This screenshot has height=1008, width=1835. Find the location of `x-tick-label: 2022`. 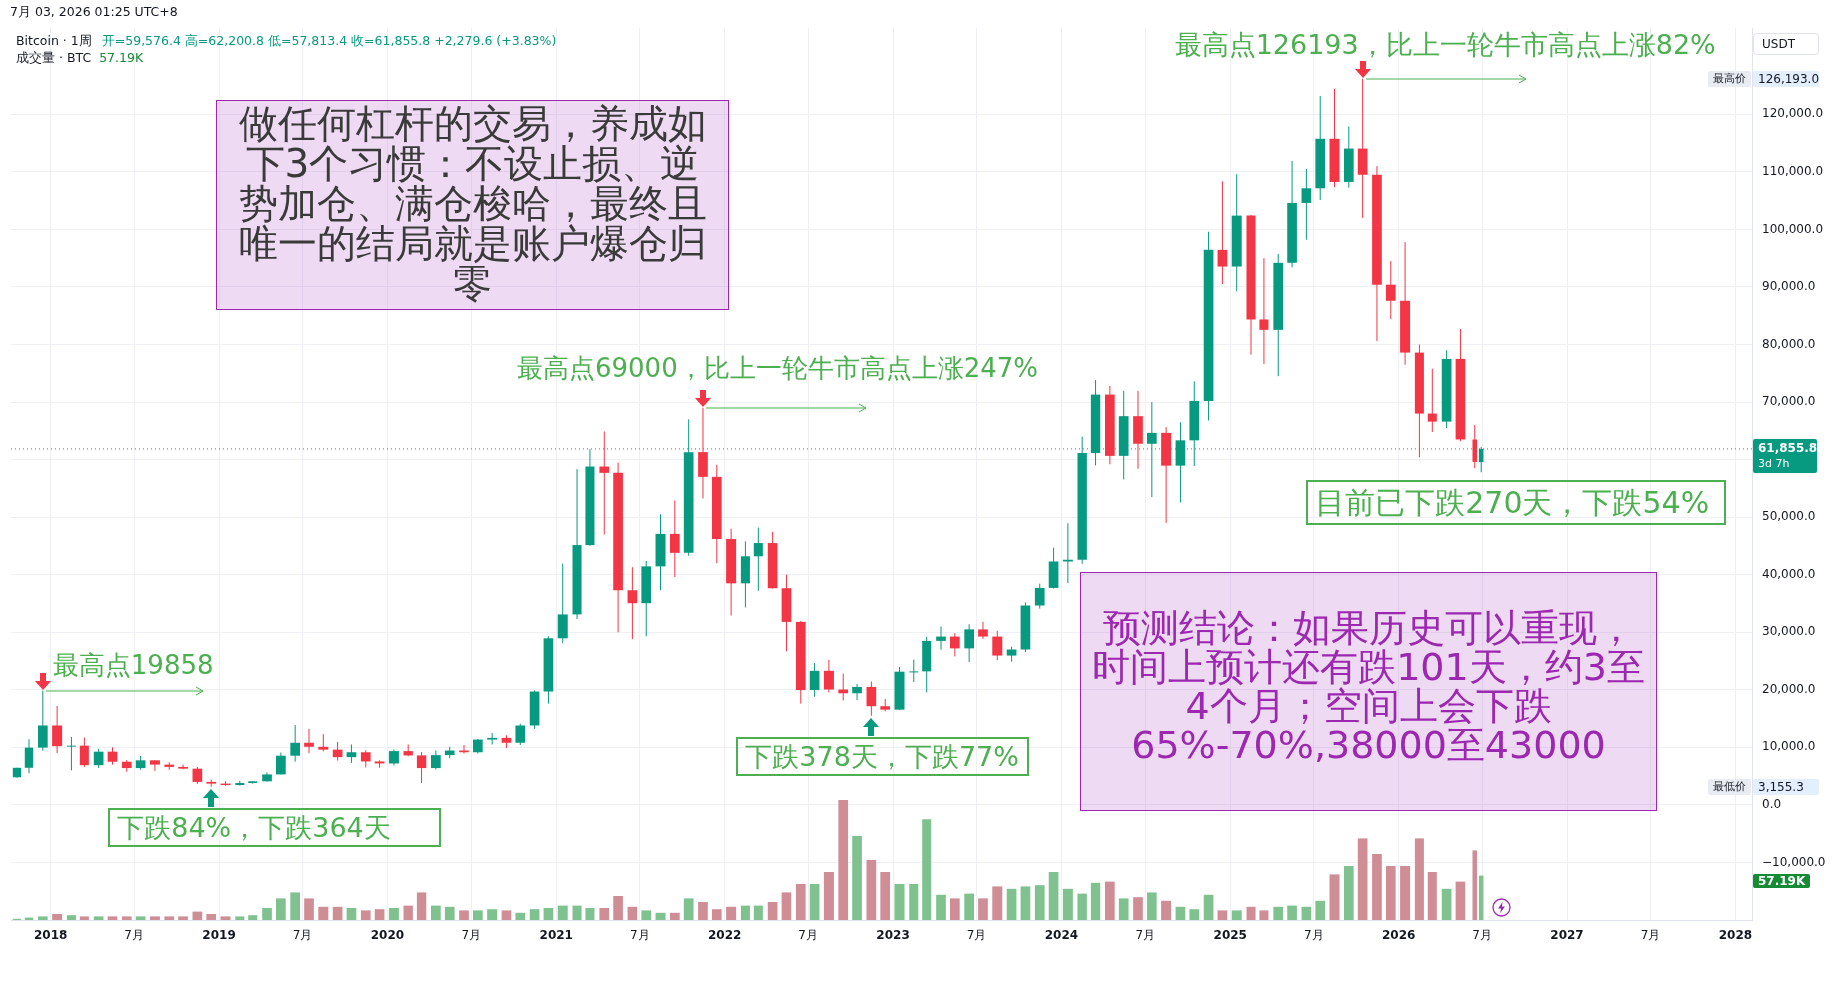

x-tick-label: 2022 is located at coordinates (724, 935).